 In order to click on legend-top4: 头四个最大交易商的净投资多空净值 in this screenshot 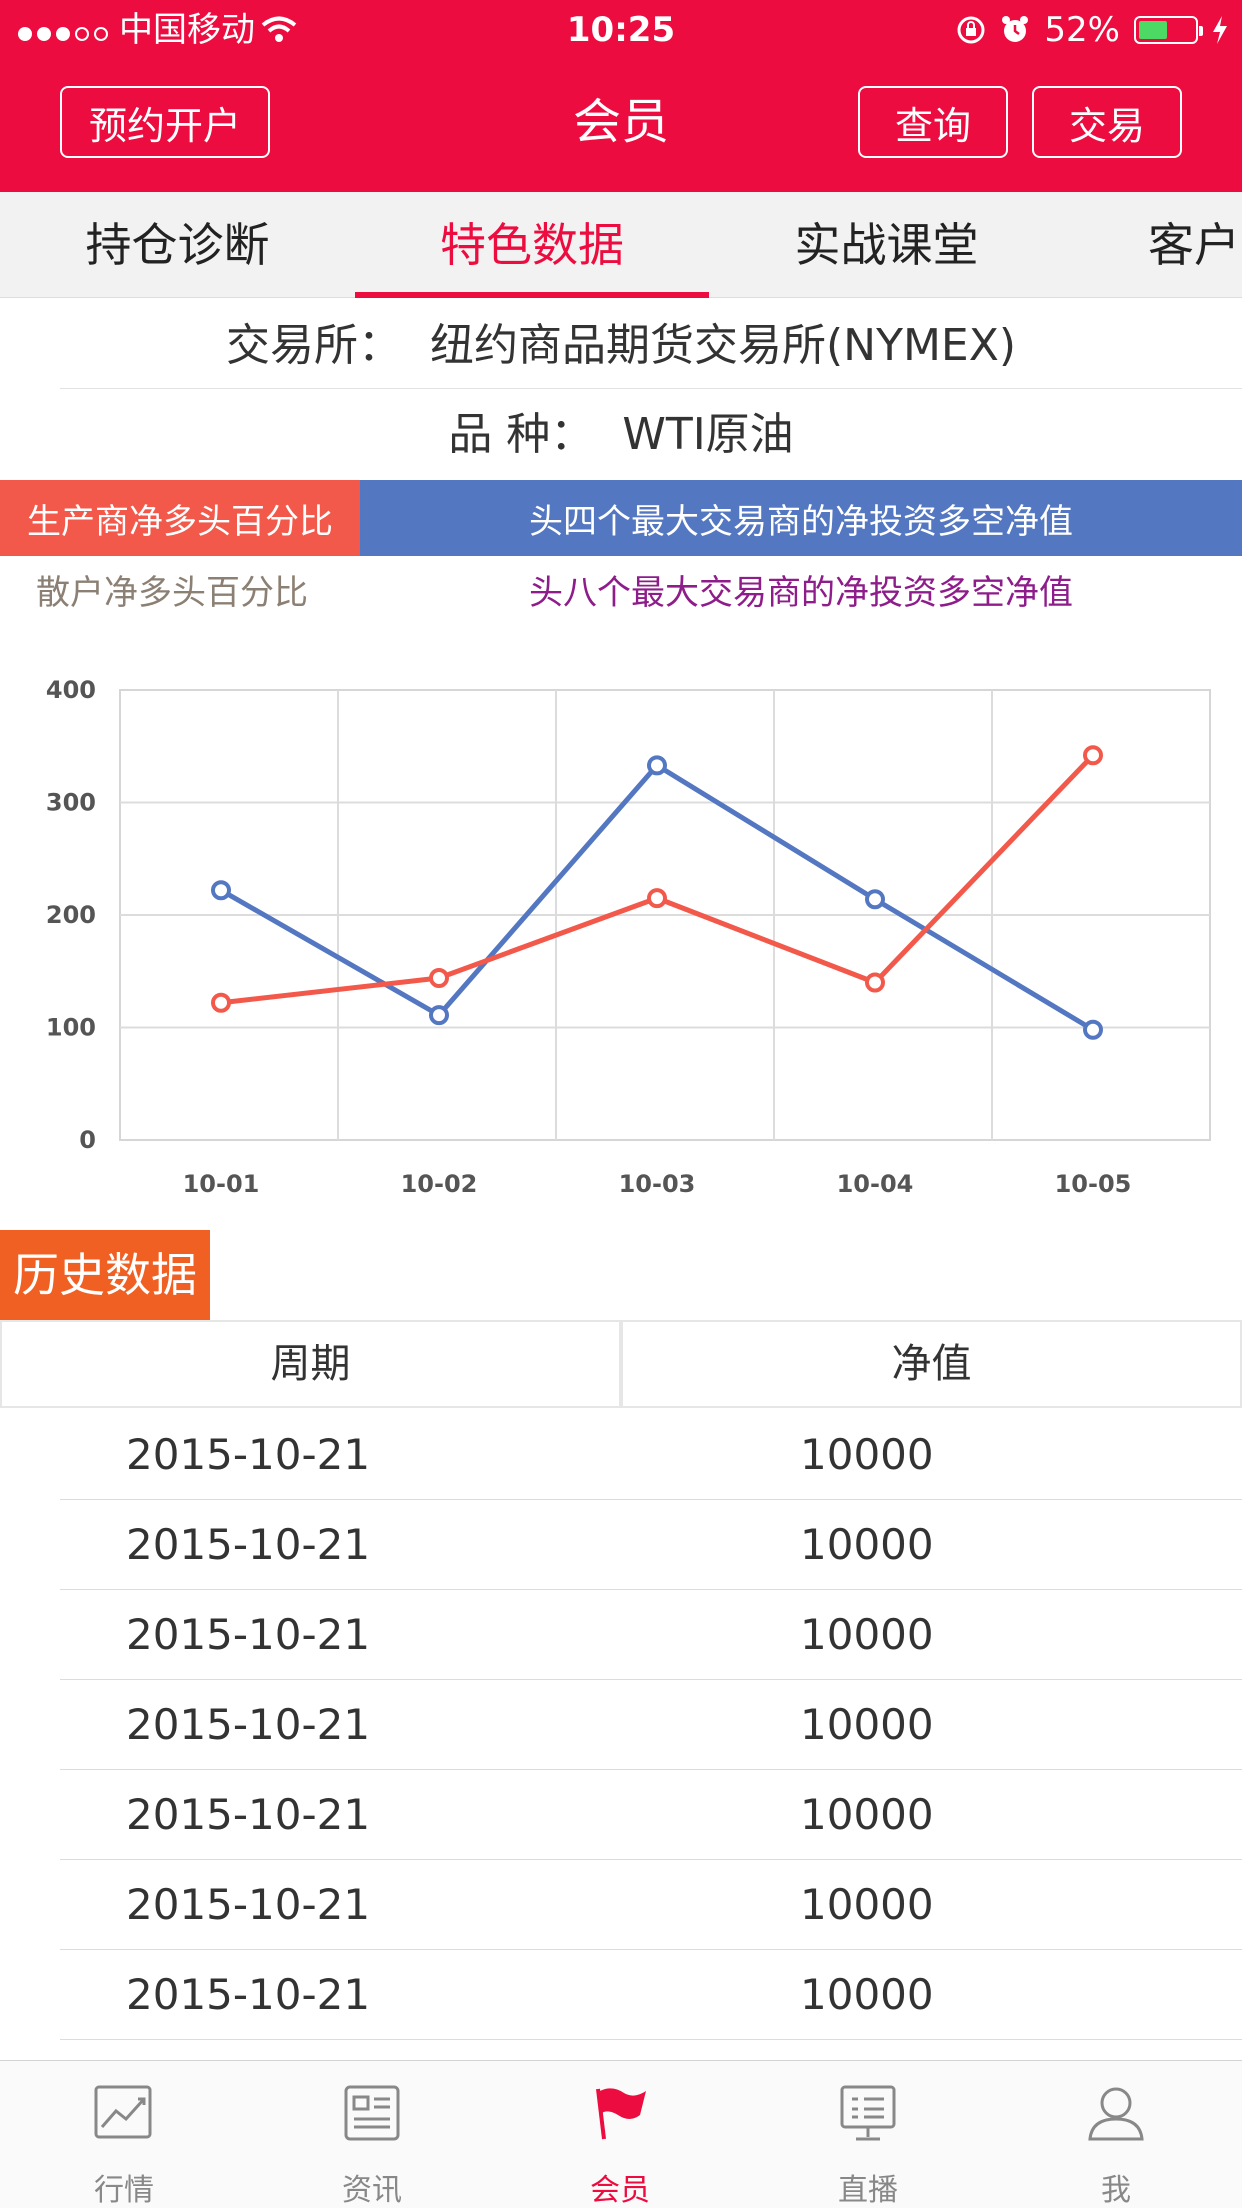, I will do `click(801, 518)`.